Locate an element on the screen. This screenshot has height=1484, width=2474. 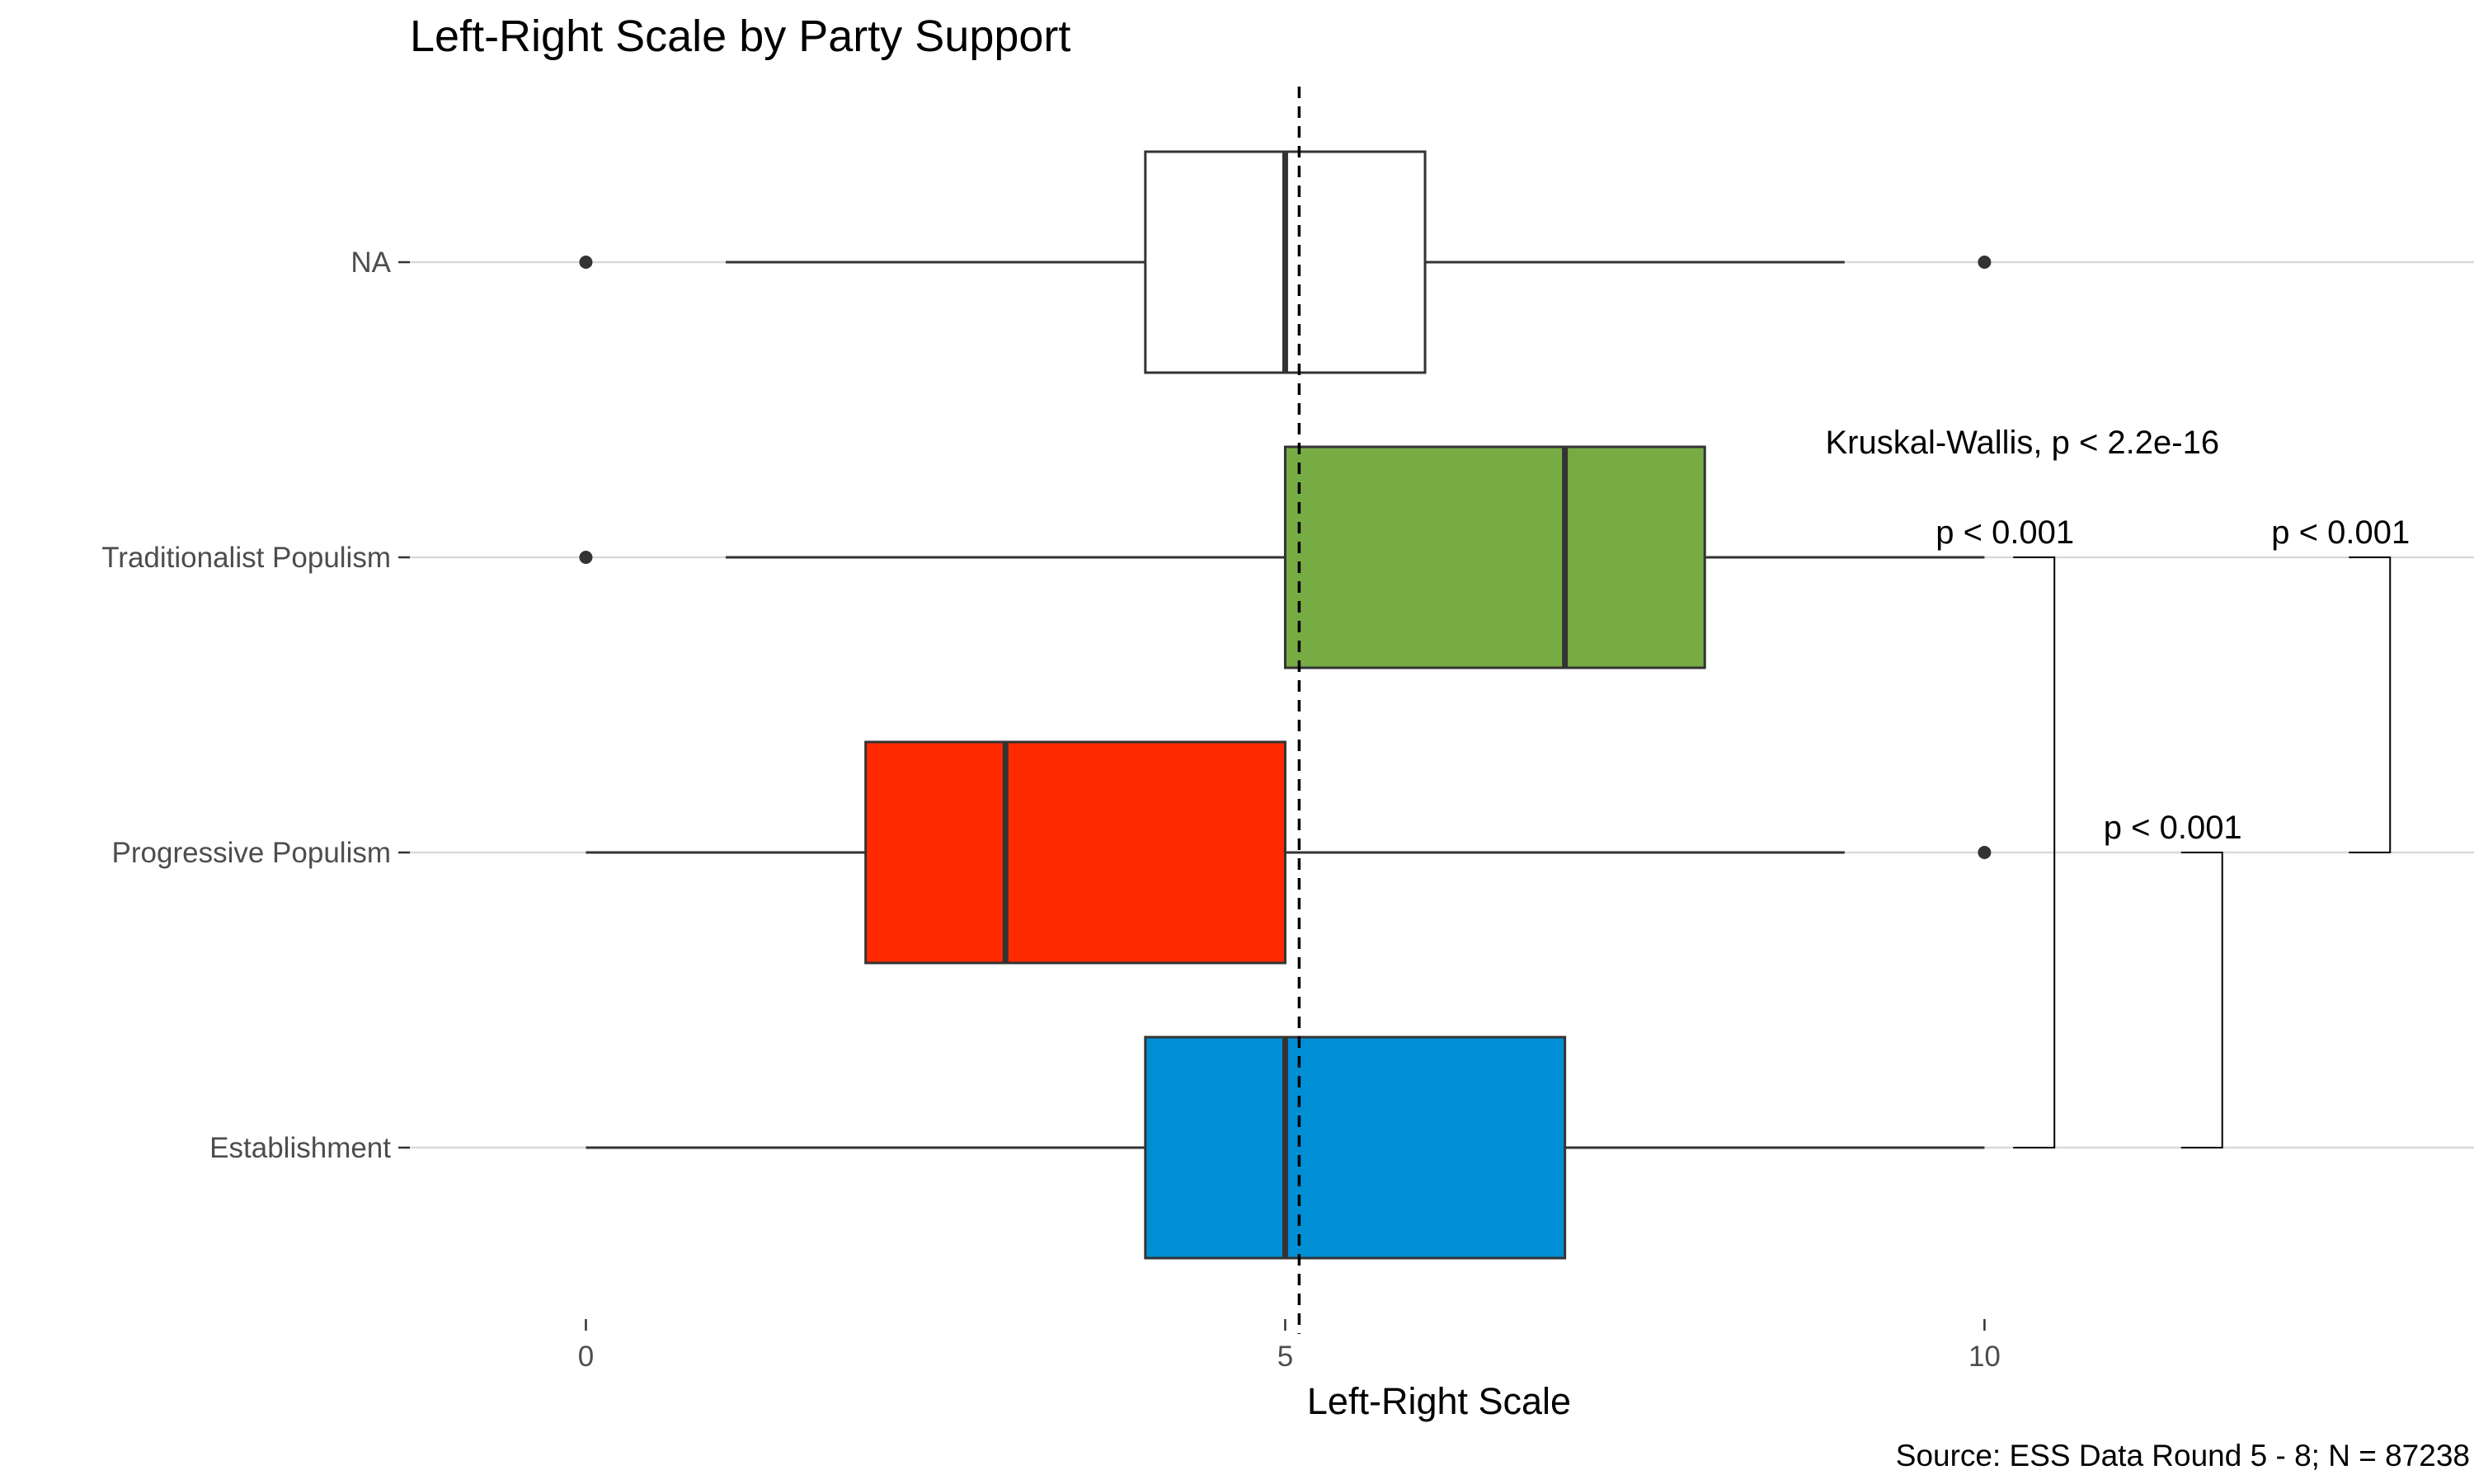
test-annotation: Kruskal-Wallis, p < 2.2e-16 is located at coordinates (2022, 443).